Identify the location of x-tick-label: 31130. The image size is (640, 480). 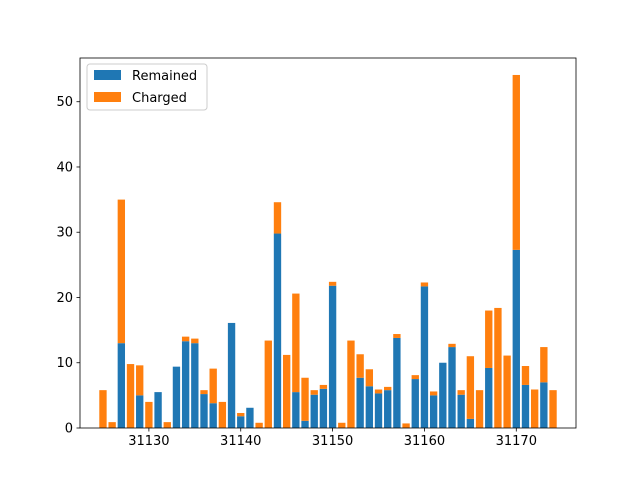
(148, 441).